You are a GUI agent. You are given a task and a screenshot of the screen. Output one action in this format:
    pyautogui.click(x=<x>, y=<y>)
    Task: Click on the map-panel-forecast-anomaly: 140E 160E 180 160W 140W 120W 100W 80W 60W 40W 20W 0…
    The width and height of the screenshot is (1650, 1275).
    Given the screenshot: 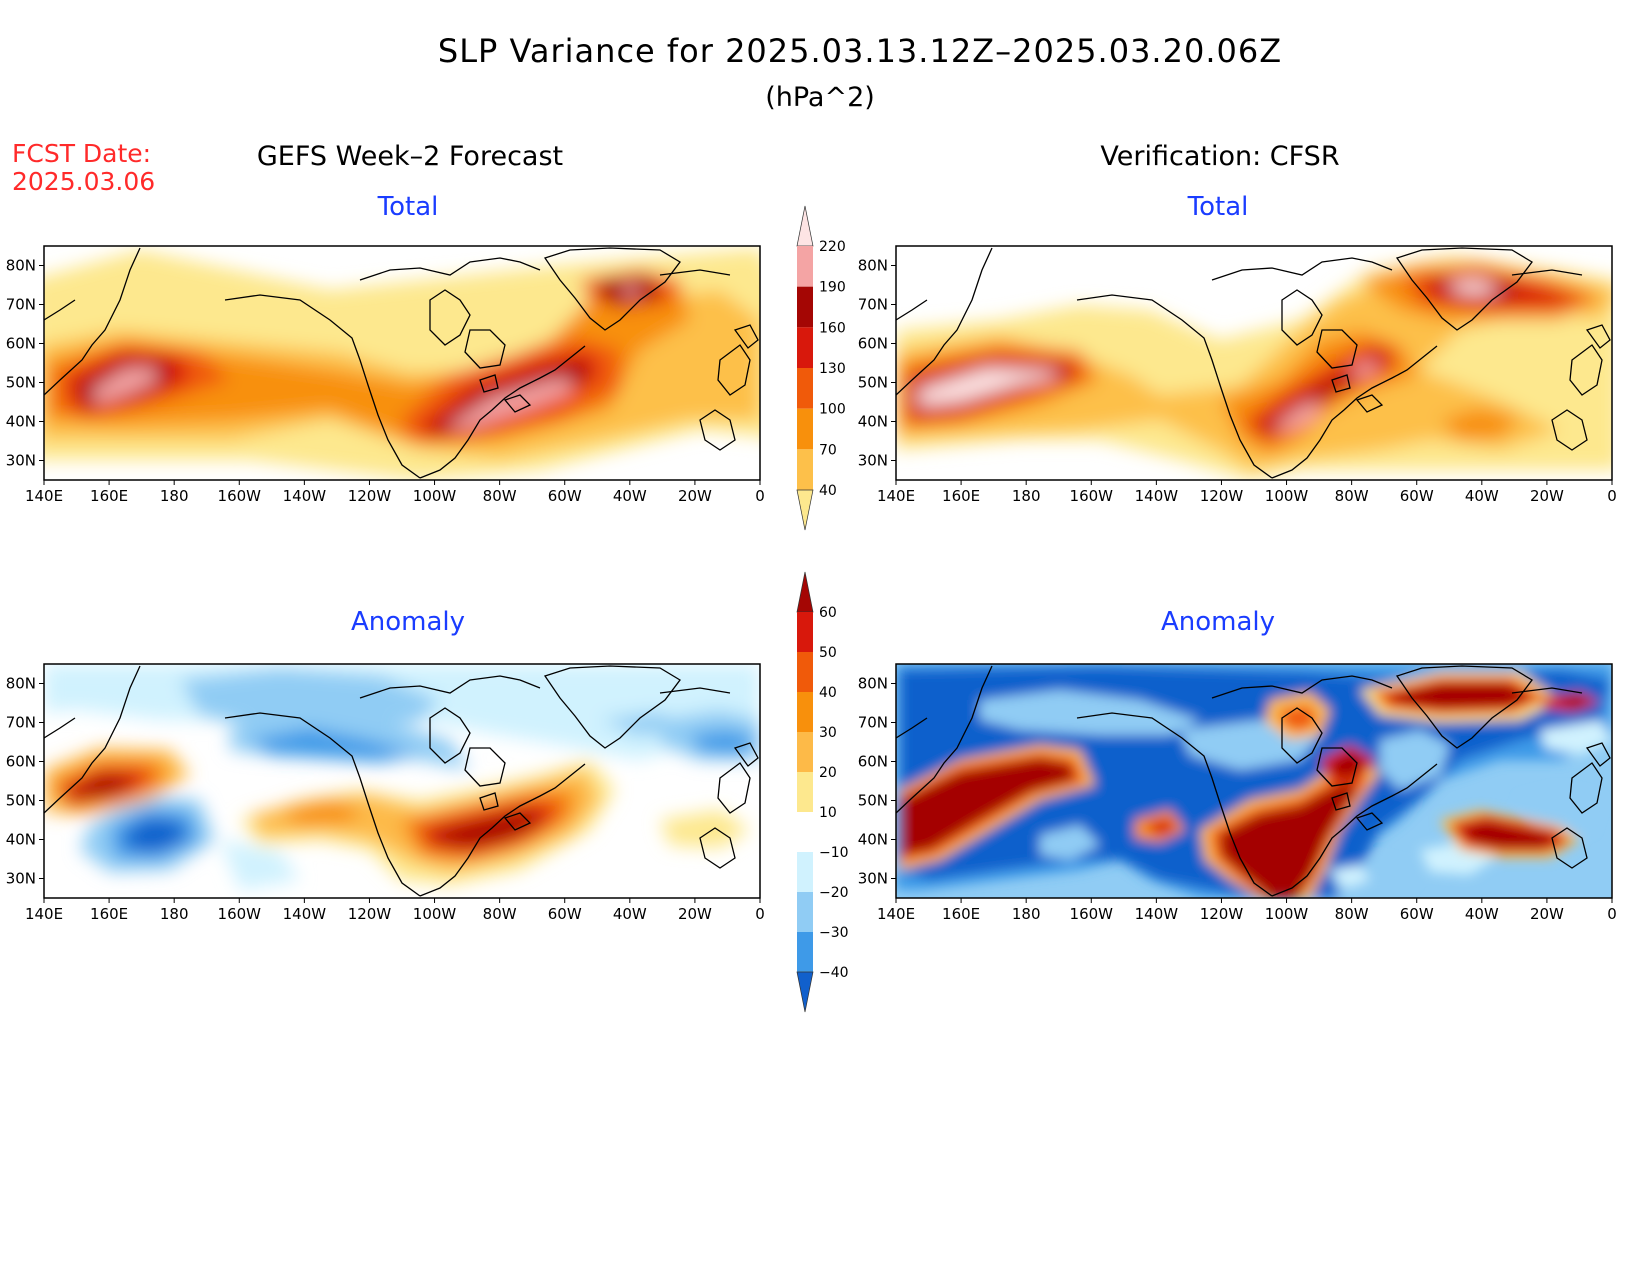 What is the action you would take?
    pyautogui.click(x=385, y=793)
    